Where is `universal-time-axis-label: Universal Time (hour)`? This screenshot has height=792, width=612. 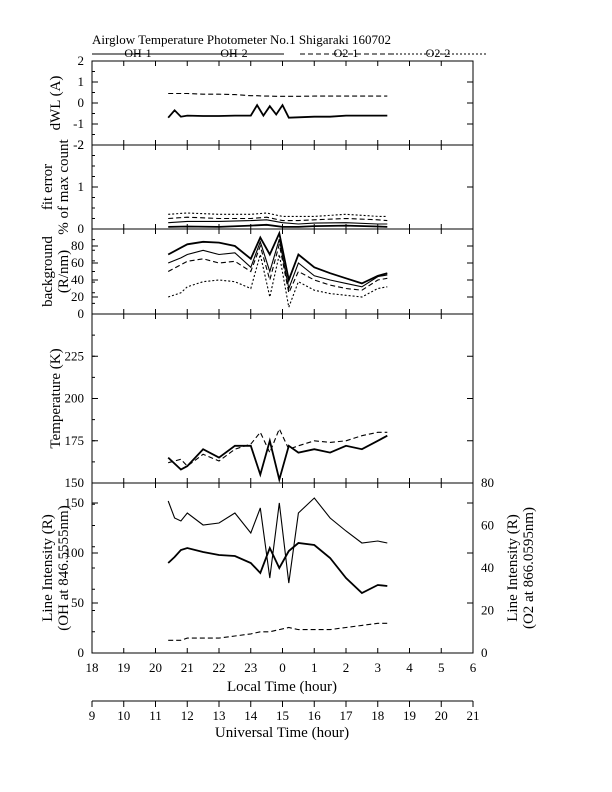 universal-time-axis-label: Universal Time (hour) is located at coordinates (282, 733).